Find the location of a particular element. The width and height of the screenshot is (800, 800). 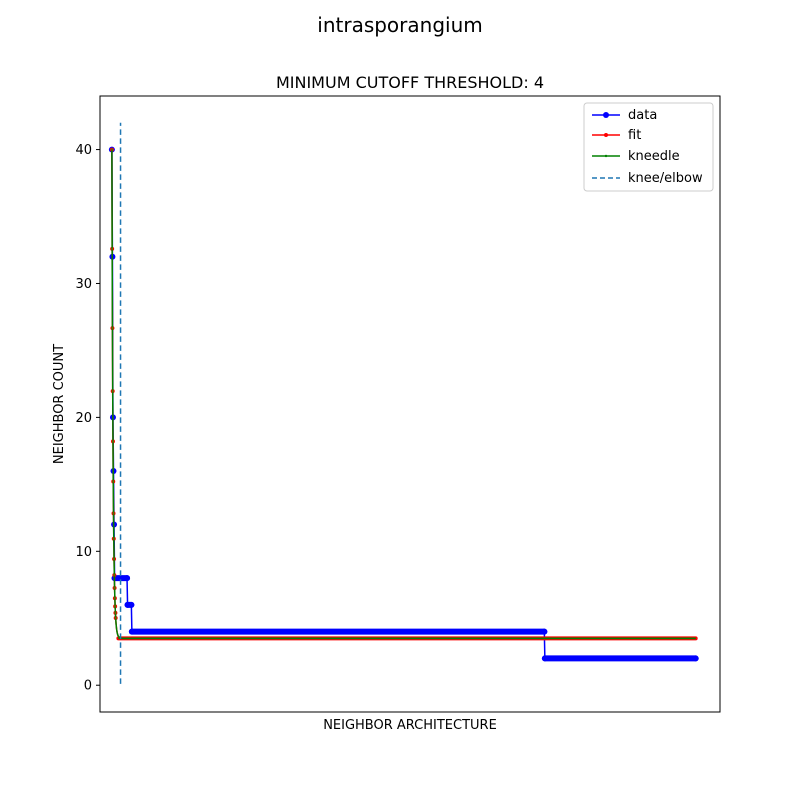

y-tick-label-0: 0 is located at coordinates (88, 686).